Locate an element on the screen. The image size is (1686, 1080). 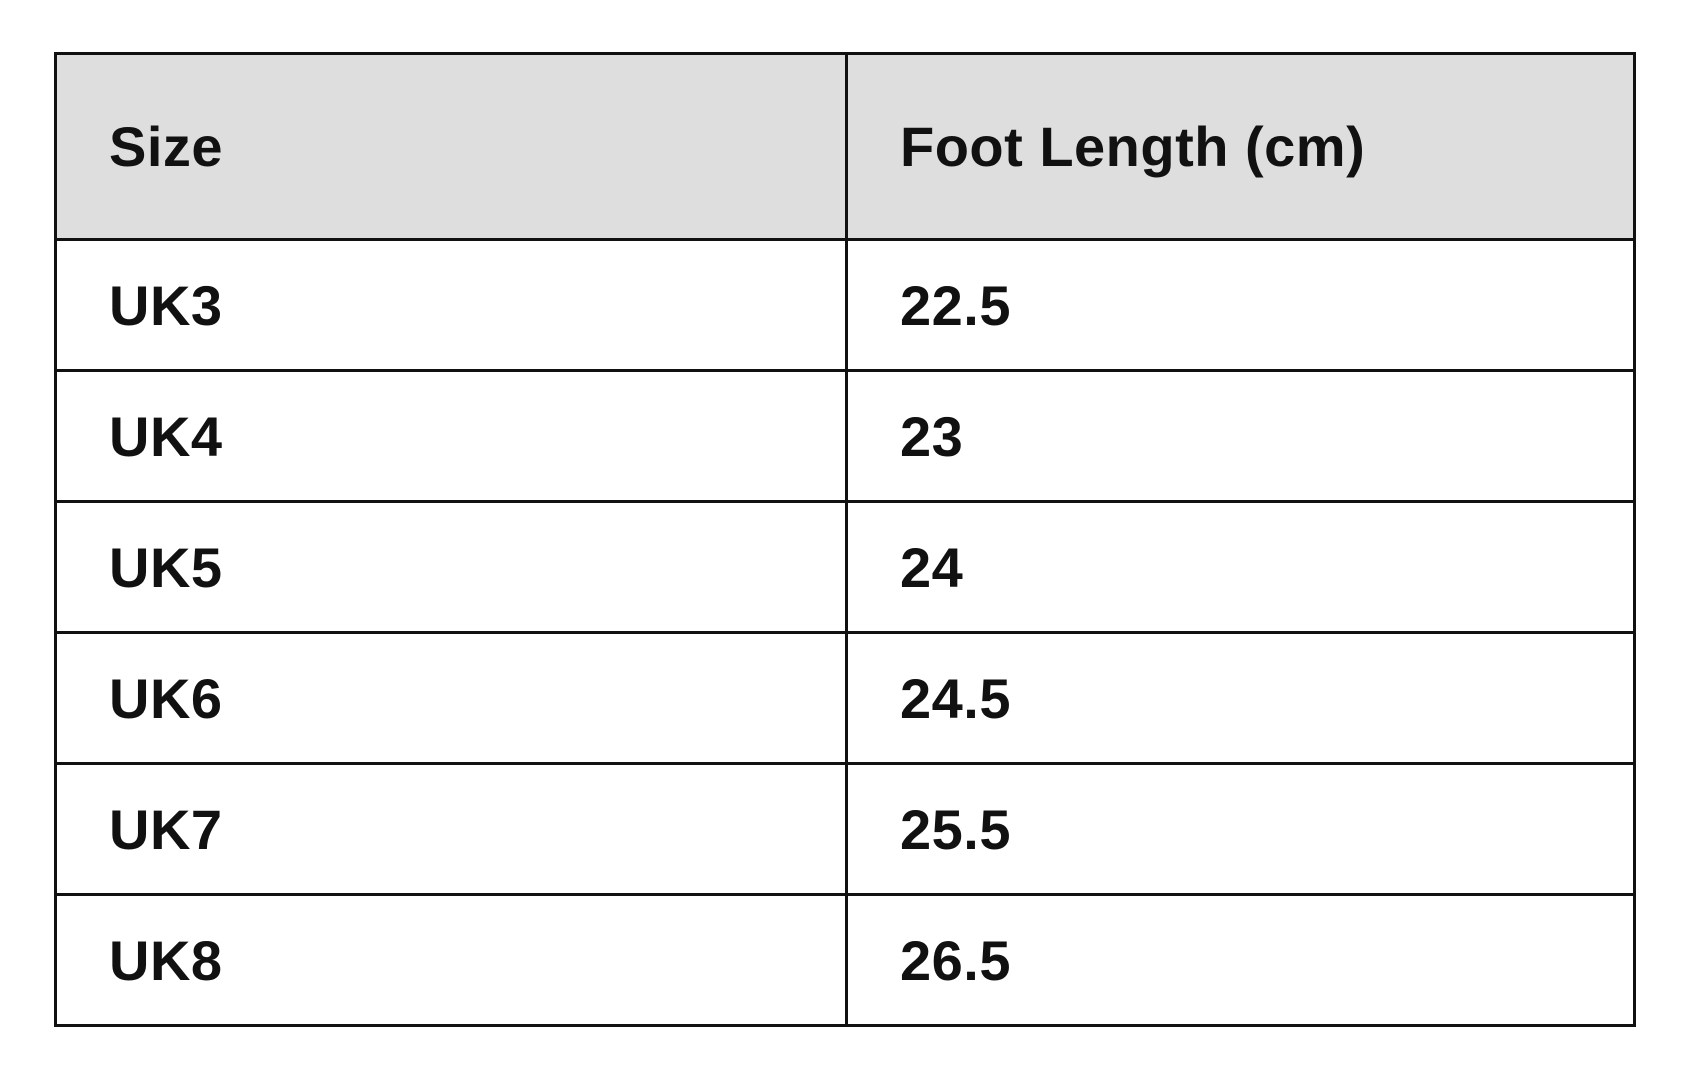
foot-length-cell: 24 is located at coordinates (1240, 567).